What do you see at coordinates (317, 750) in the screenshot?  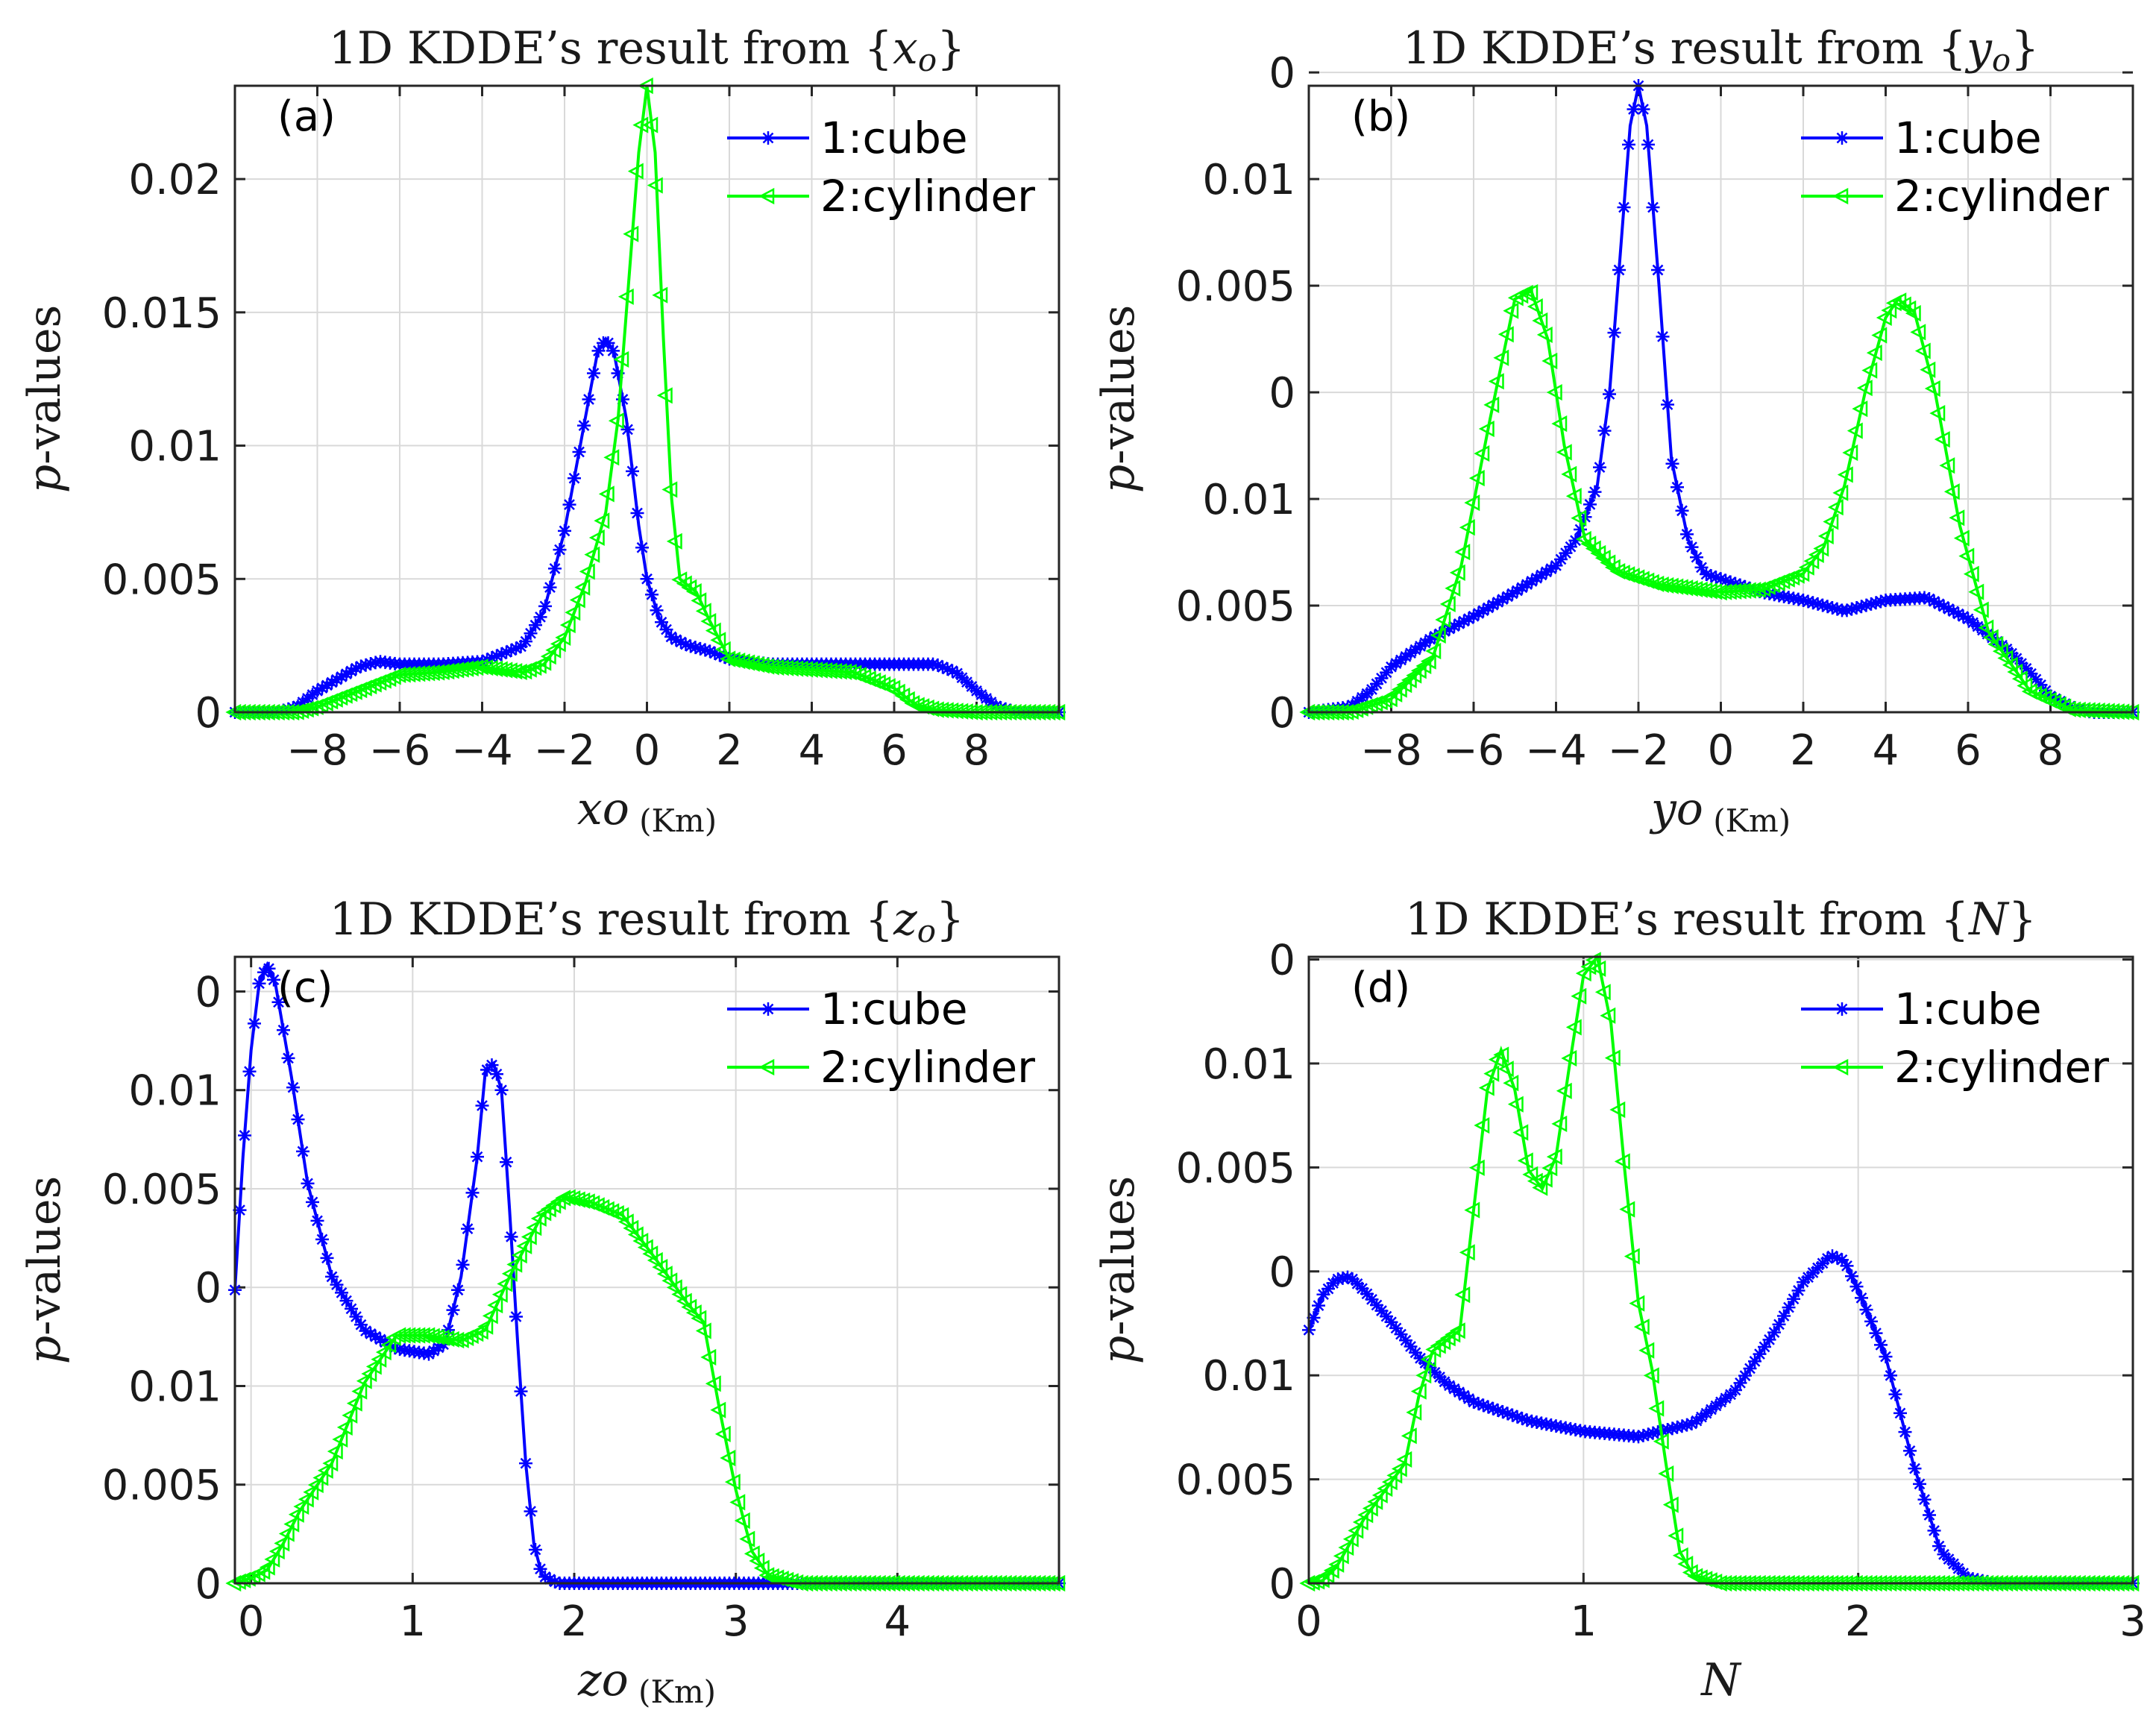 I see `x-tick-label: −8` at bounding box center [317, 750].